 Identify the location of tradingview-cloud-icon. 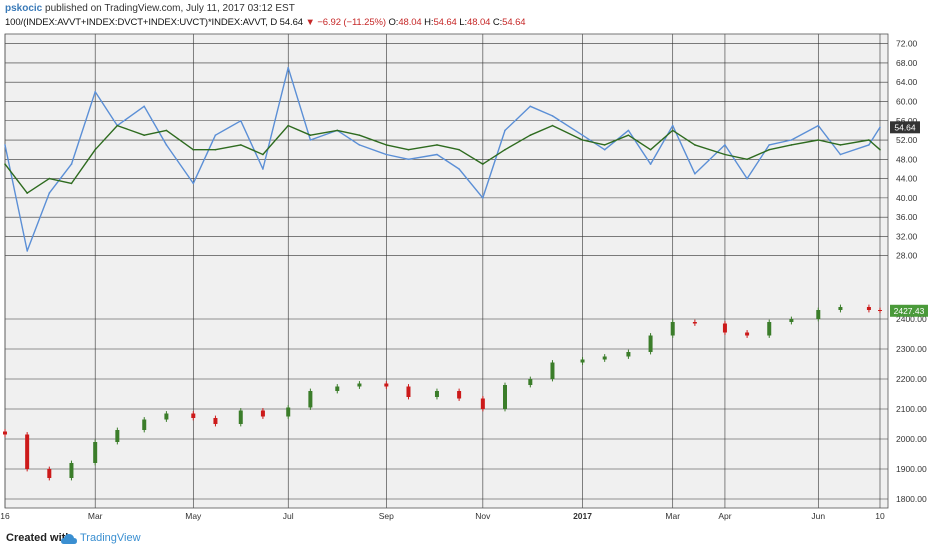
(69, 539).